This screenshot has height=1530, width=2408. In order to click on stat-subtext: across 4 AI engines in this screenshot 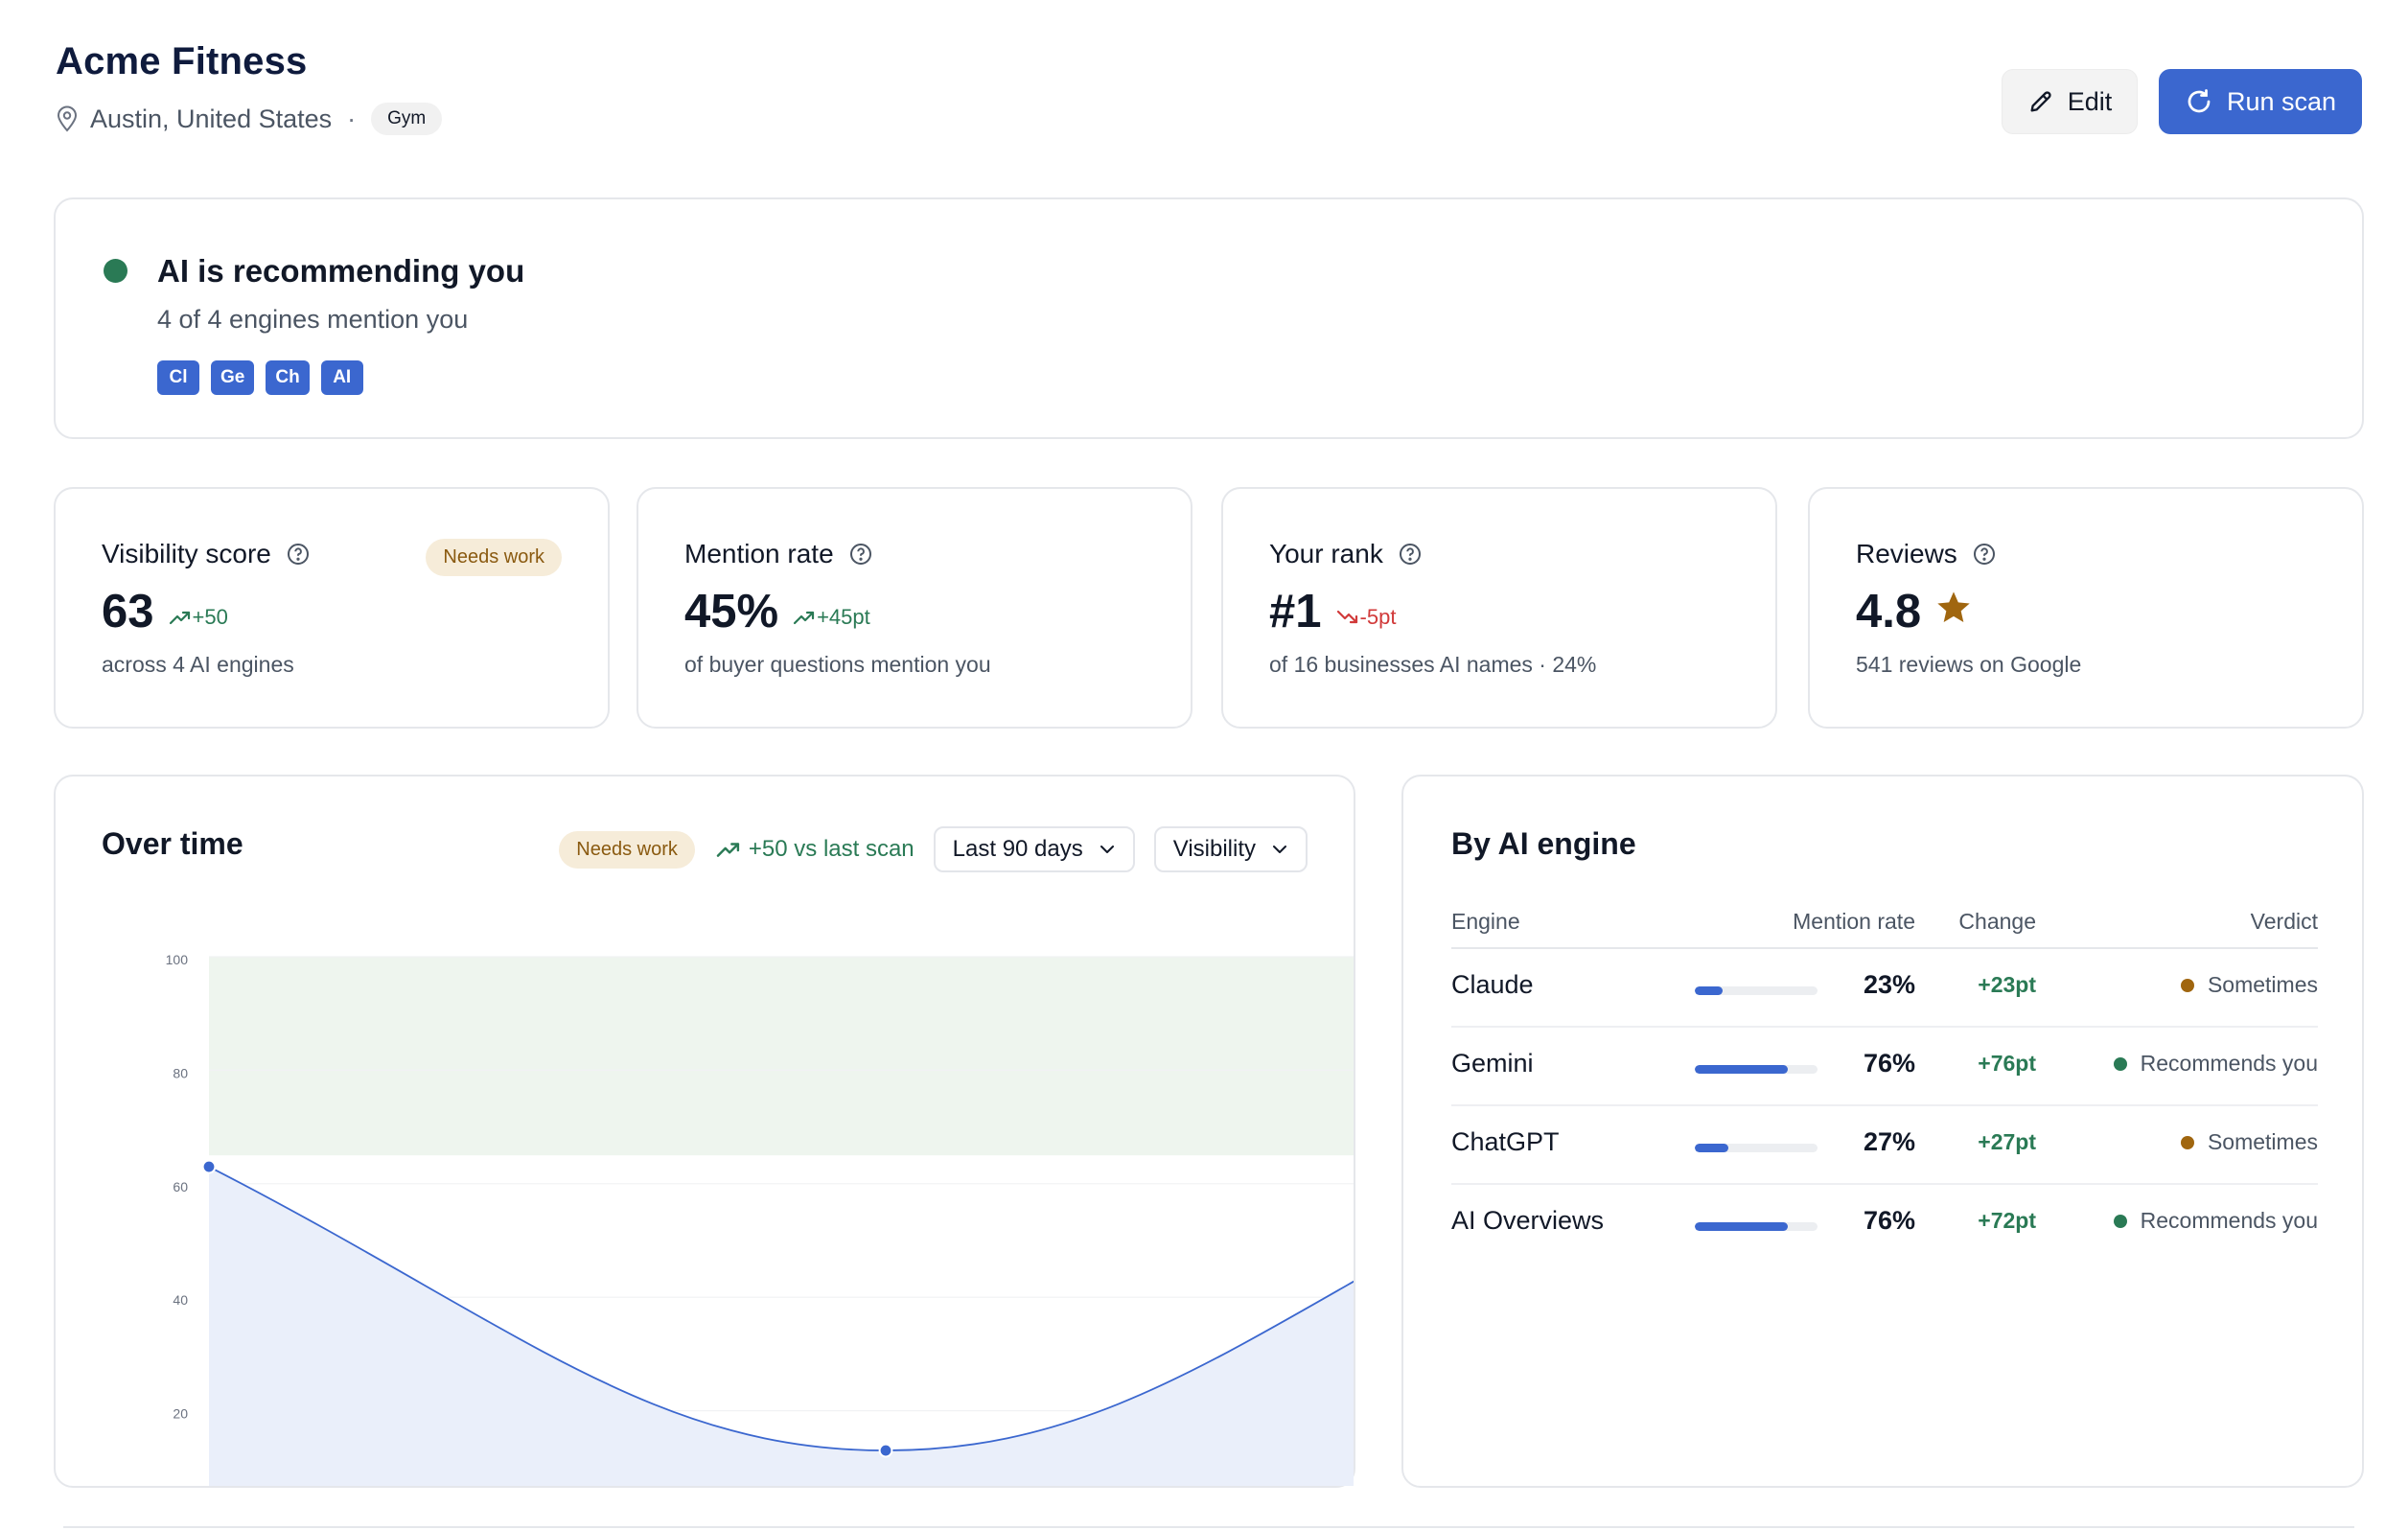, I will do `click(198, 665)`.